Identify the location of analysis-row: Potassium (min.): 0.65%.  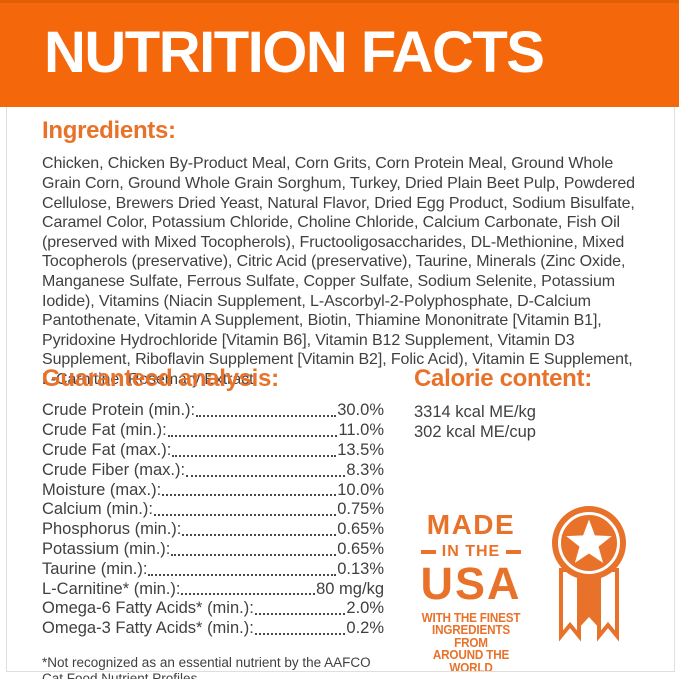
(213, 550).